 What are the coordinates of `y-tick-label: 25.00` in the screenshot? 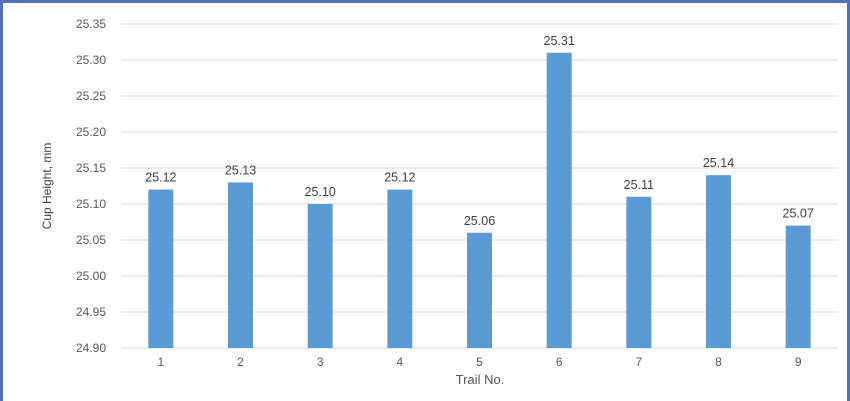 It's located at (91, 276).